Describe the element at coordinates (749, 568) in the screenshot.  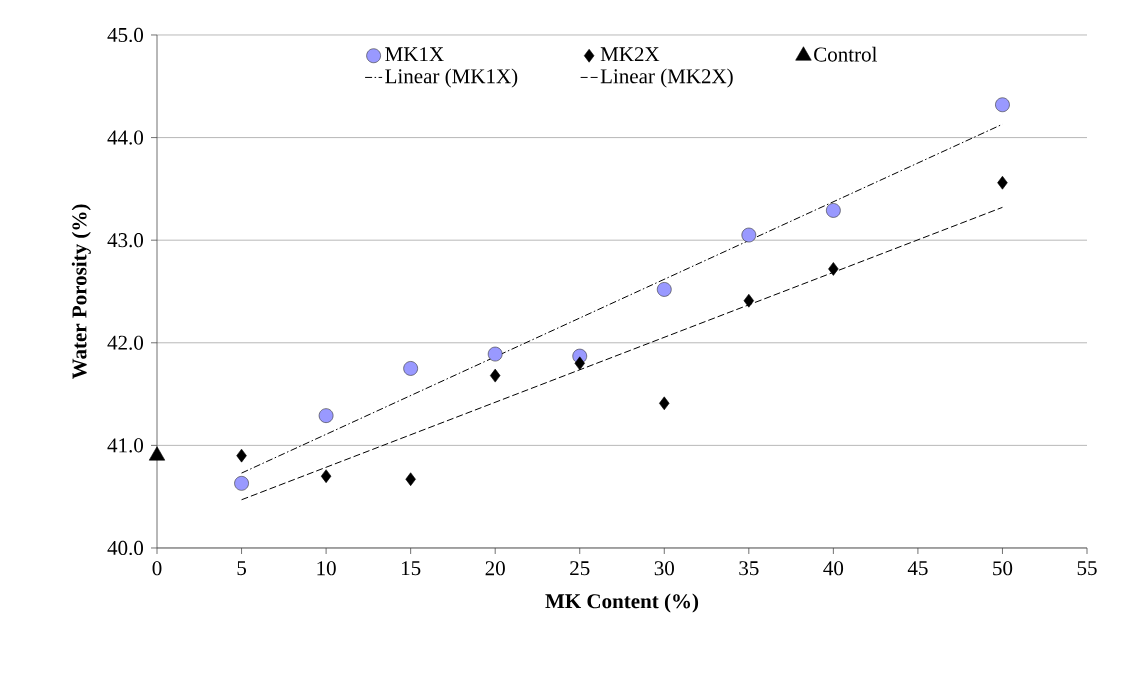
I see `x-tick-label: 35` at that location.